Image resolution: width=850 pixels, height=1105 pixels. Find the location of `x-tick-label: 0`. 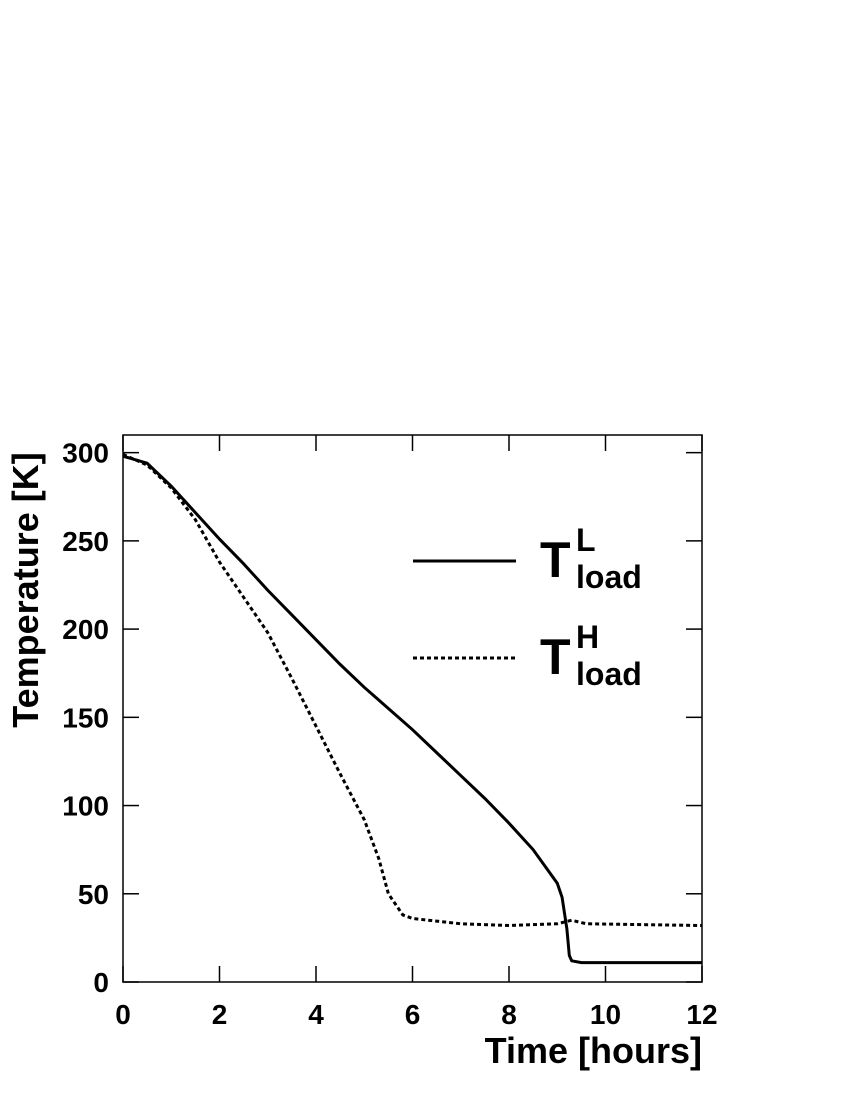

x-tick-label: 0 is located at coordinates (123, 1014).